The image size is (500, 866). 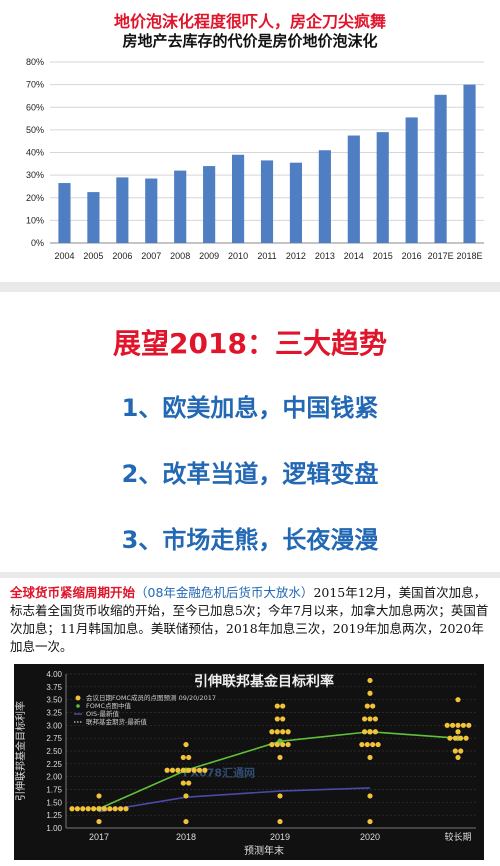 What do you see at coordinates (370, 837) in the screenshot?
I see `x-tick-label: 2020` at bounding box center [370, 837].